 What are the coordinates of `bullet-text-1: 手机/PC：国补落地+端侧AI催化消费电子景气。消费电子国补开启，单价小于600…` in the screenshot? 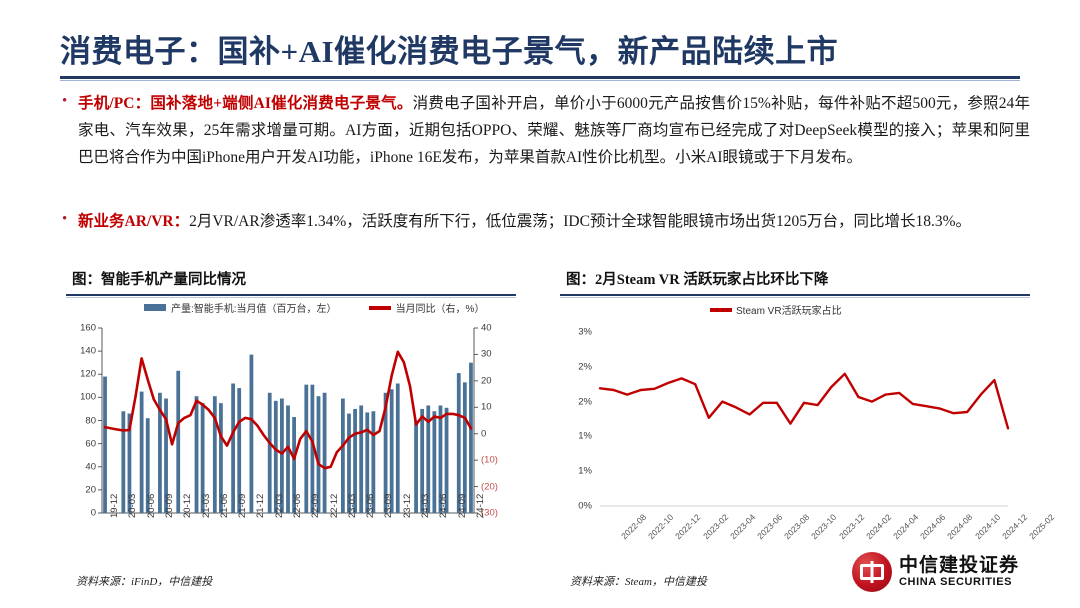 It's located at (554, 130).